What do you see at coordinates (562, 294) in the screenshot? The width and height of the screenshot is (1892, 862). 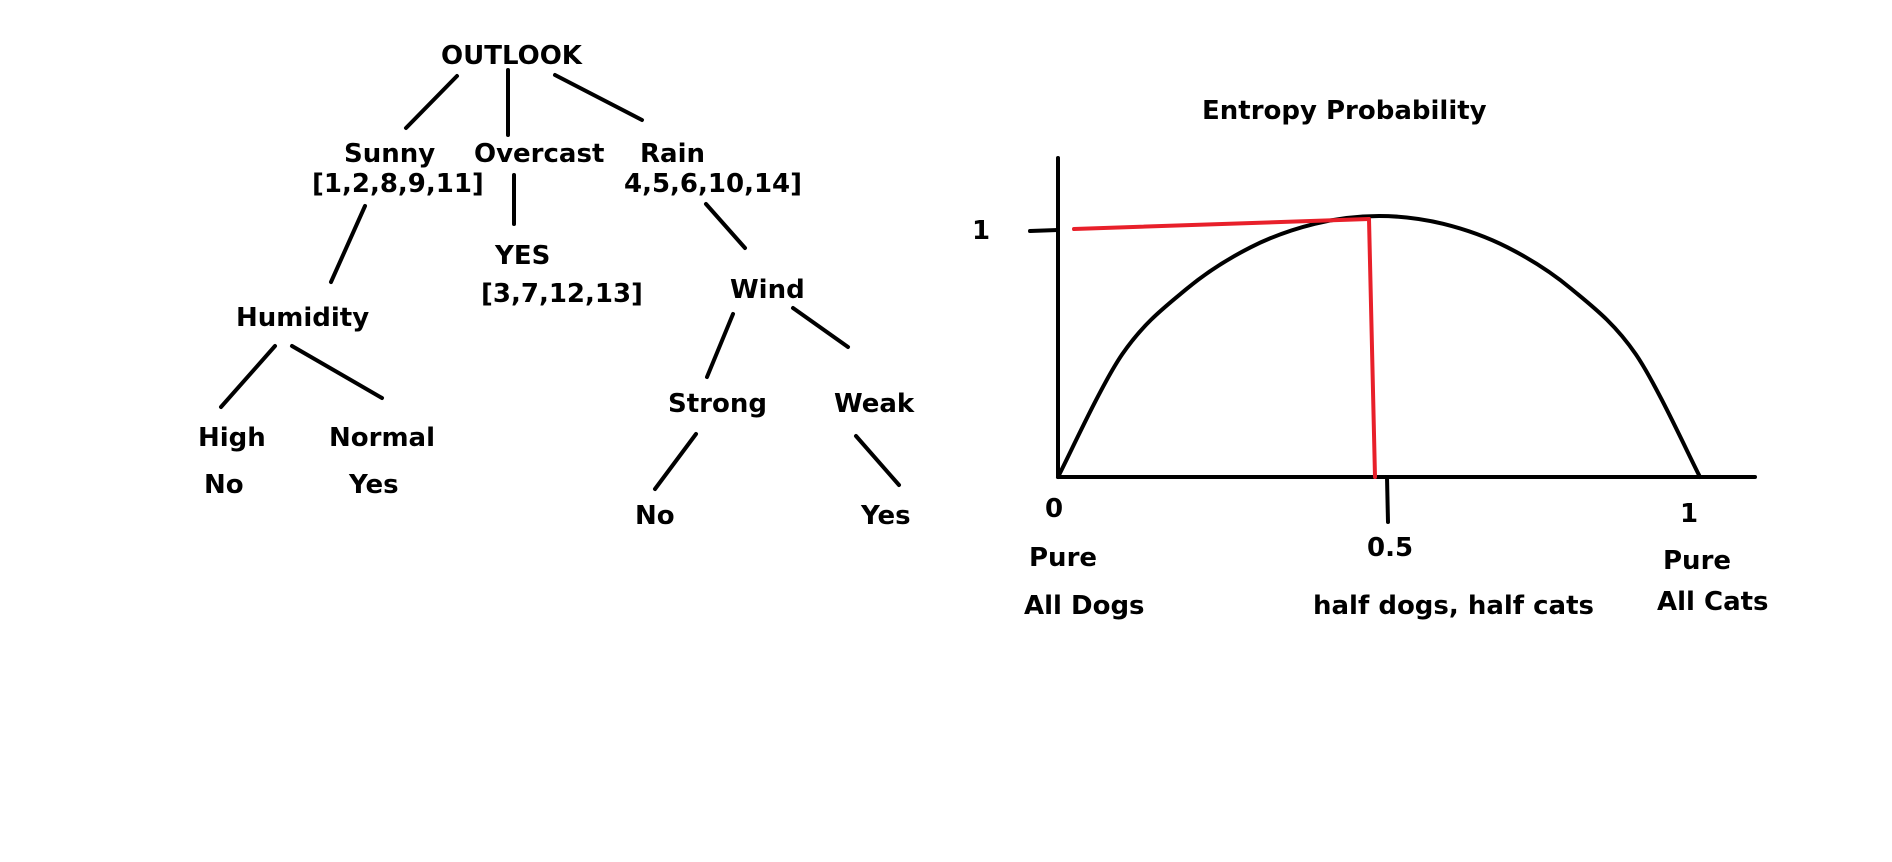 I see `overcast-ids: [3,7,12,13]` at bounding box center [562, 294].